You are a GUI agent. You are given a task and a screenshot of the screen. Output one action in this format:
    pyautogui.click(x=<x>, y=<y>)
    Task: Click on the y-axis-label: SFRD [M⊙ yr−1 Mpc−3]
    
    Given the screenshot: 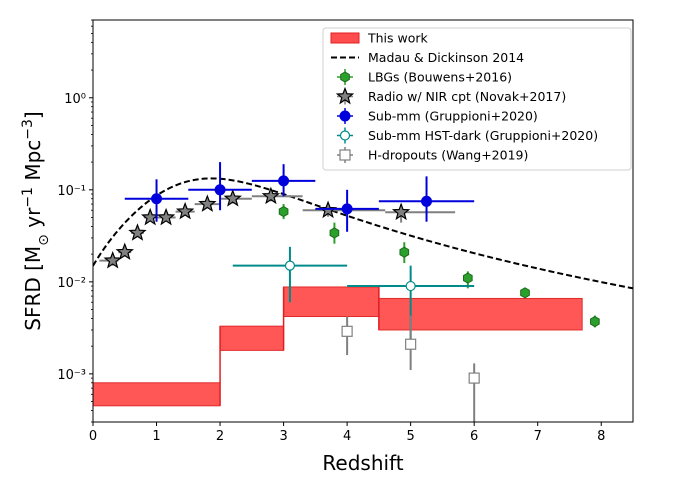 What is the action you would take?
    pyautogui.click(x=36, y=220)
    